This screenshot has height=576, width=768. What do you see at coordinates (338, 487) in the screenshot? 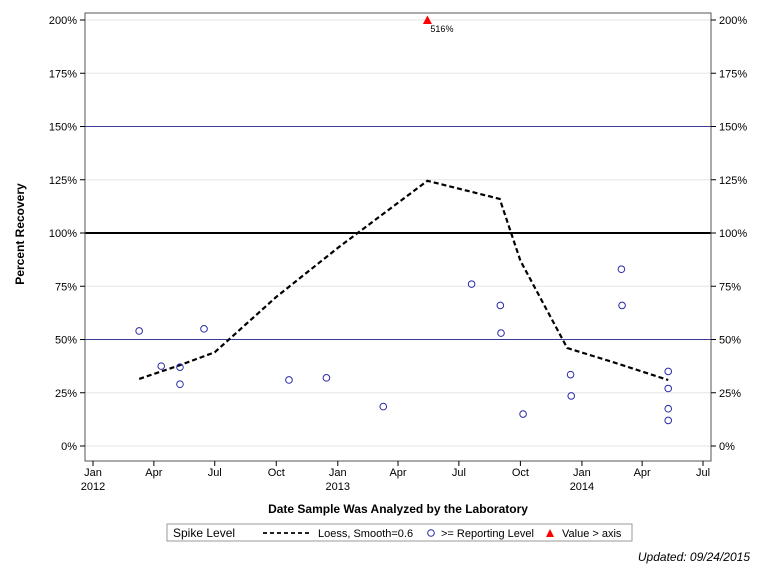
I see `x-tick-year-label: 2013` at bounding box center [338, 487].